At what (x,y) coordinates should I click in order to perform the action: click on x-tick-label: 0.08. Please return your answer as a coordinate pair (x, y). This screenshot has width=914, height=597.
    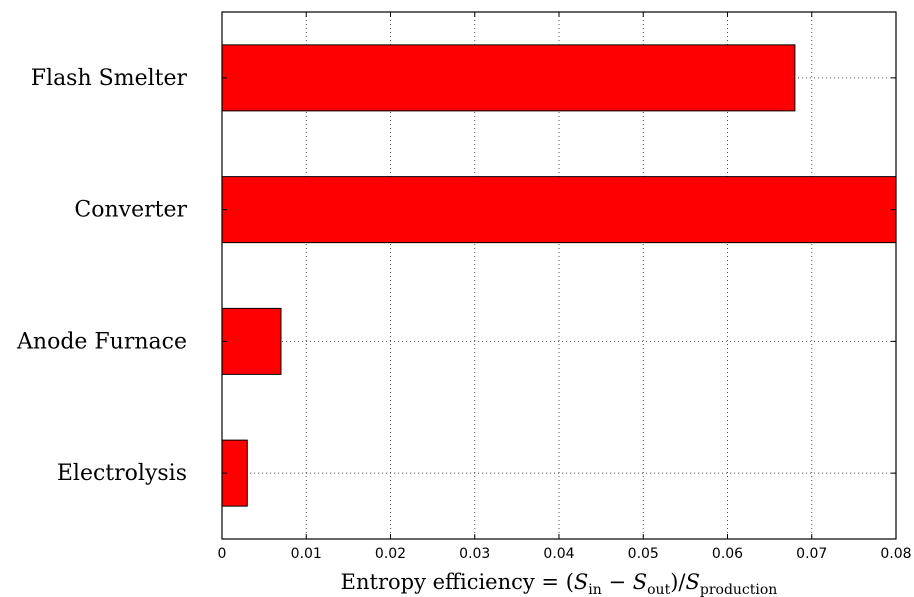
    Looking at the image, I should click on (895, 554).